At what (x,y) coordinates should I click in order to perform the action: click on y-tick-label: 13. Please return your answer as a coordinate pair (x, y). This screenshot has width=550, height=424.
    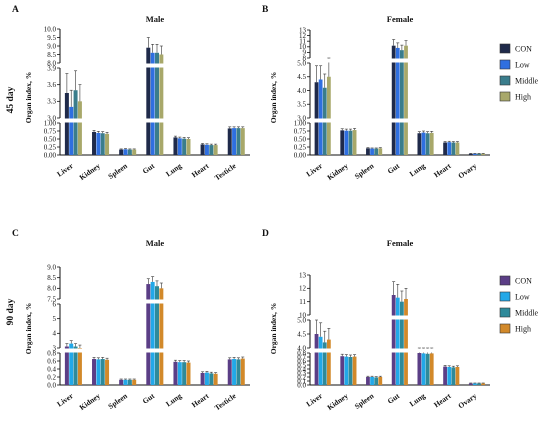
    Looking at the image, I should click on (303, 275).